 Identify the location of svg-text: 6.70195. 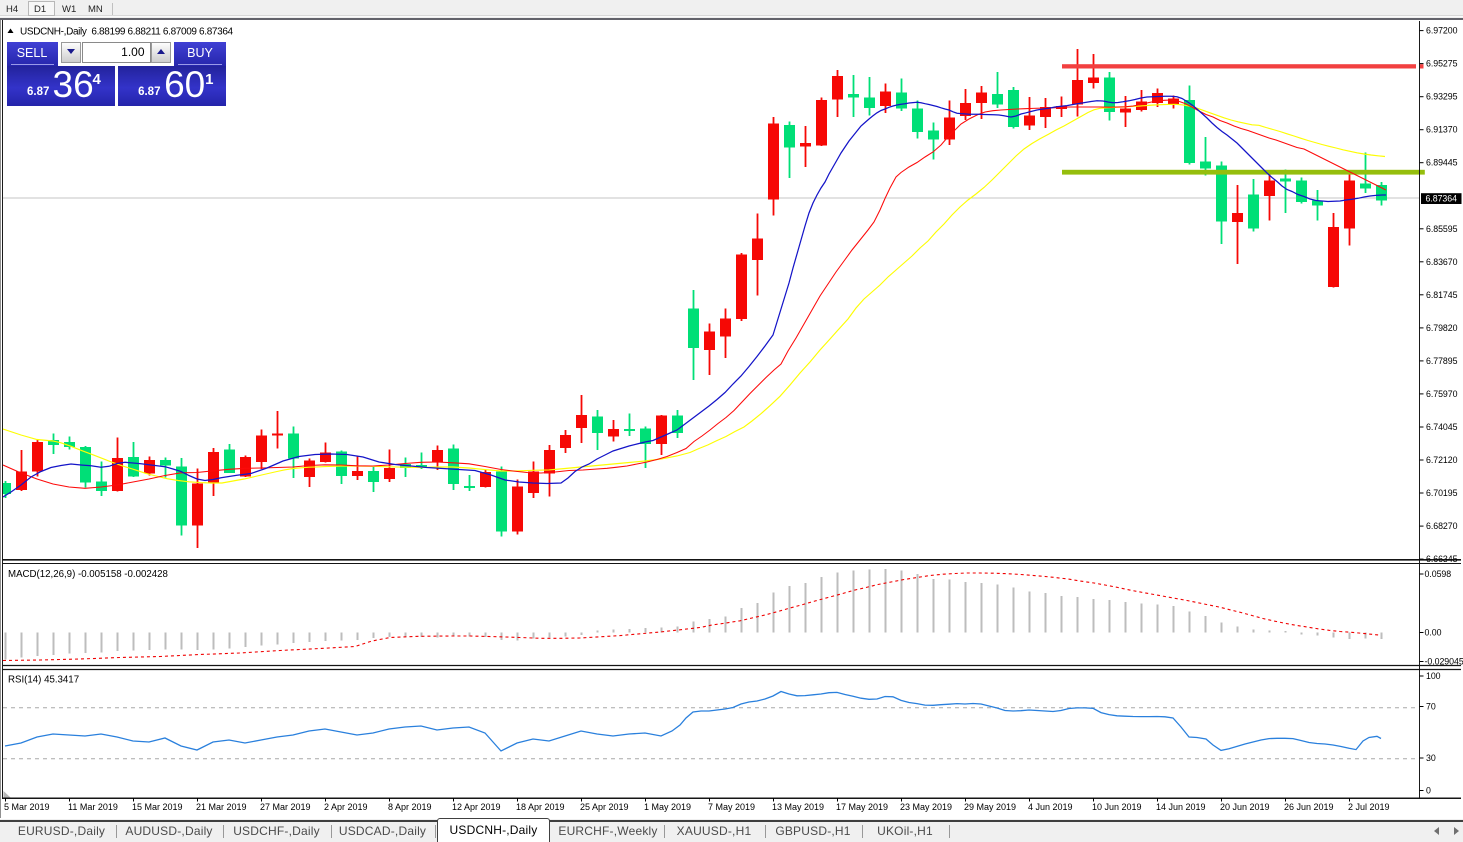
(1442, 493).